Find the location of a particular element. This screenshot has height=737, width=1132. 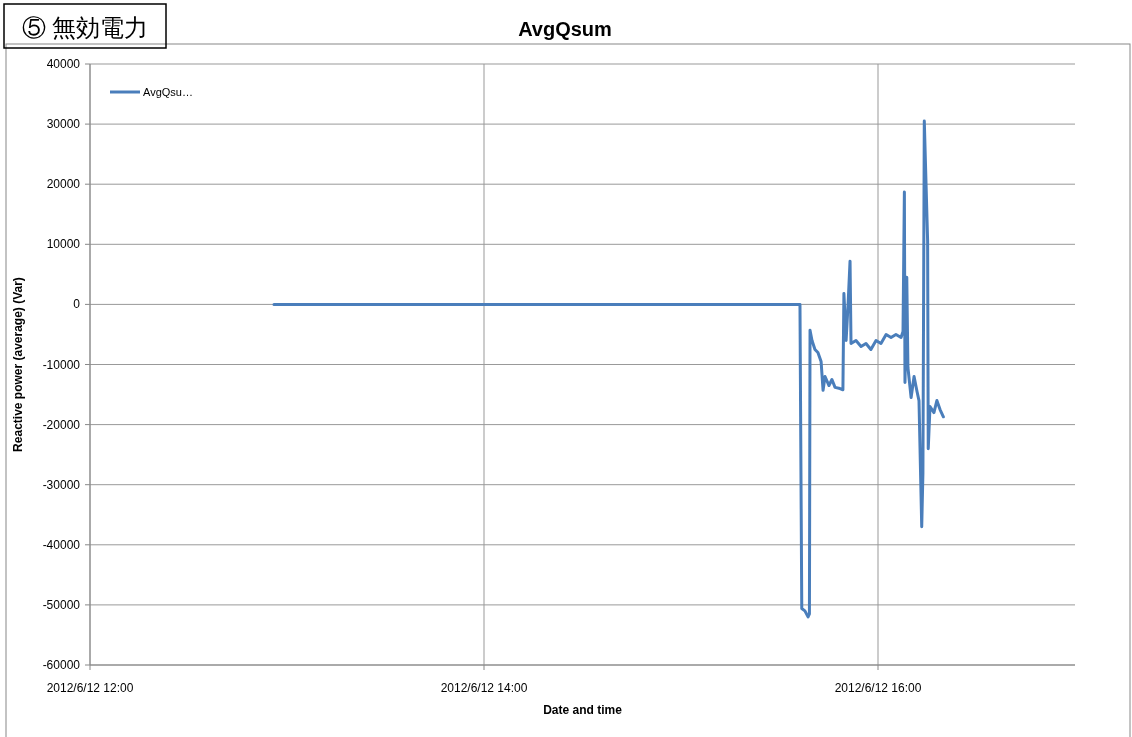

chart-title: AvgQsum is located at coordinates (565, 29).